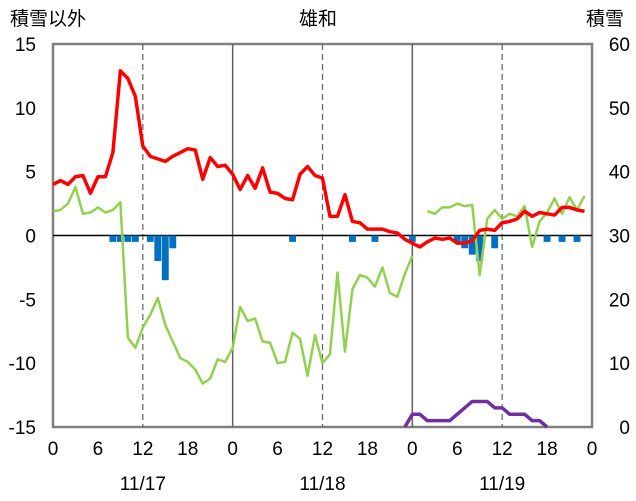  What do you see at coordinates (25, 109) in the screenshot?
I see `left-ytick-label: 10` at bounding box center [25, 109].